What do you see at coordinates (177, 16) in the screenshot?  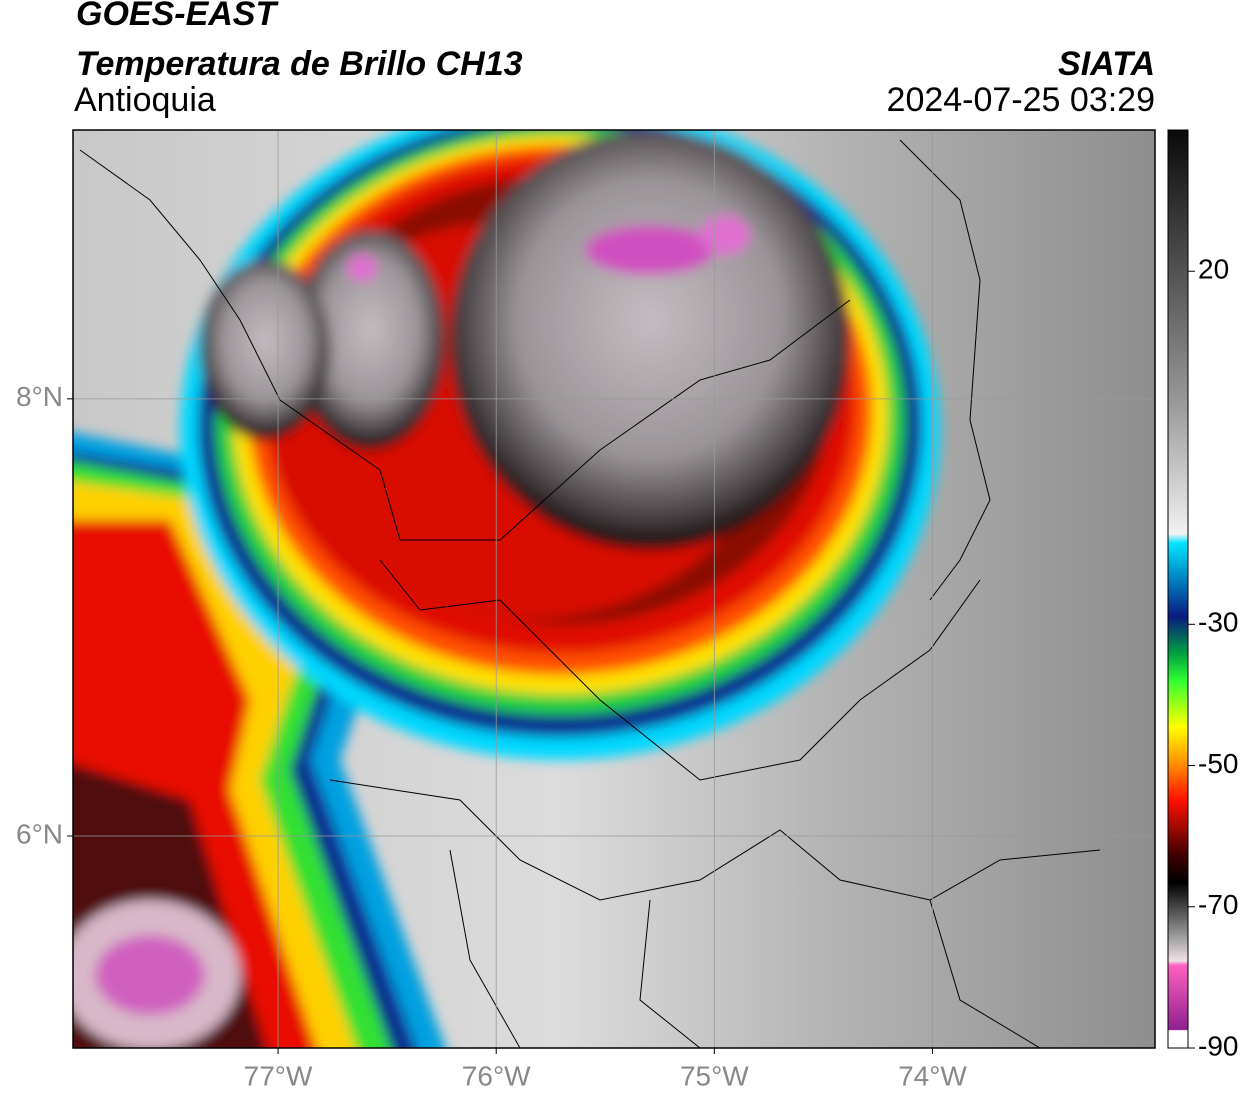 I see `title: GOES-EAST` at bounding box center [177, 16].